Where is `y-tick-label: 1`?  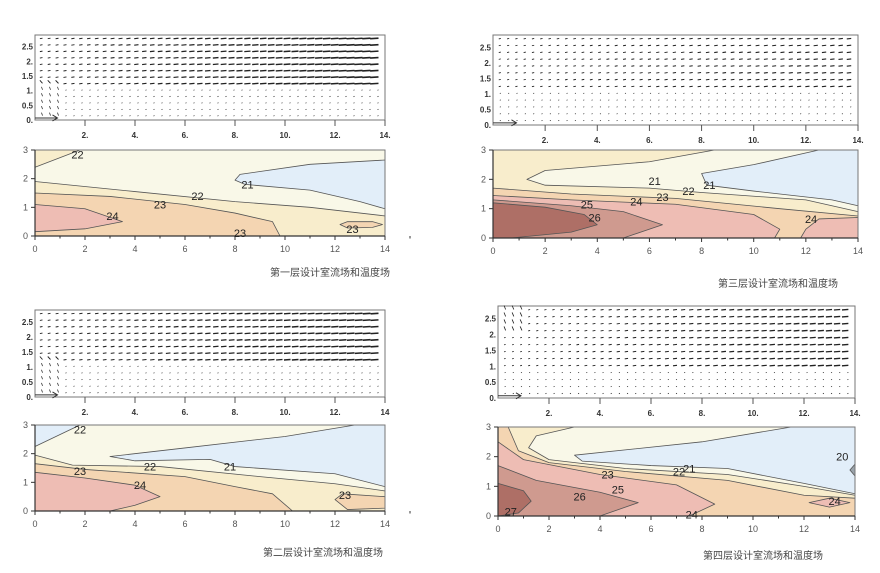 y-tick-label: 1 is located at coordinates (25, 482).